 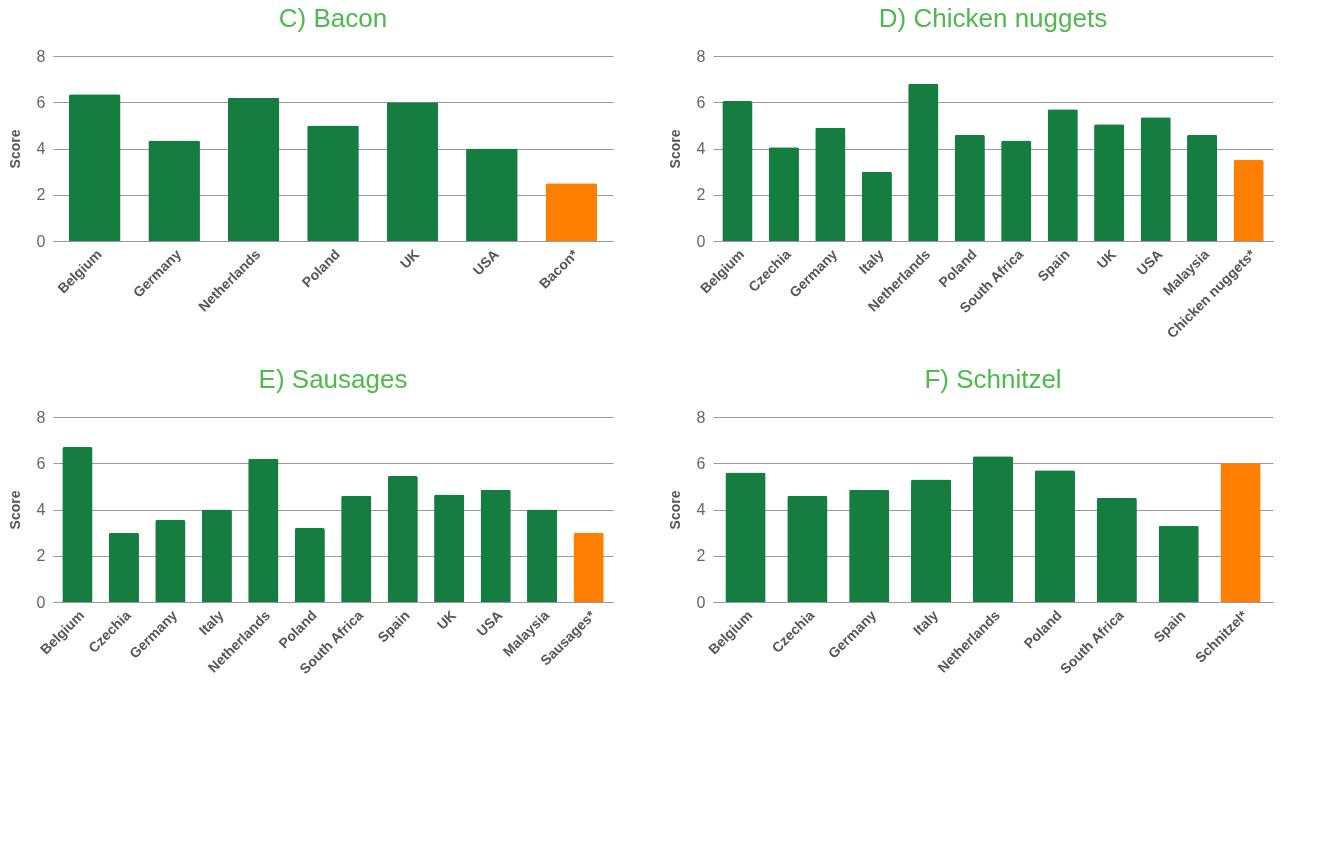 I want to click on chart-title: C) Bacon, so click(x=333, y=18).